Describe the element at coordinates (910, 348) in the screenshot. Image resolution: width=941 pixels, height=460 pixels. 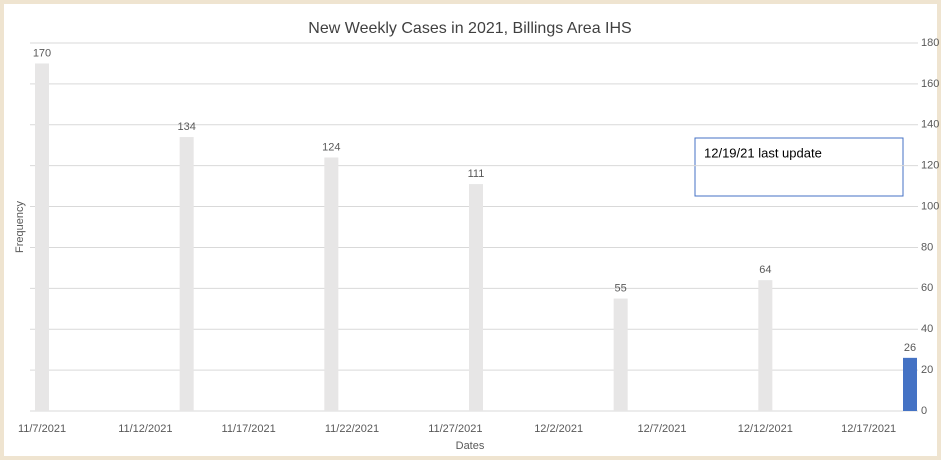
I see `data-label: 26` at that location.